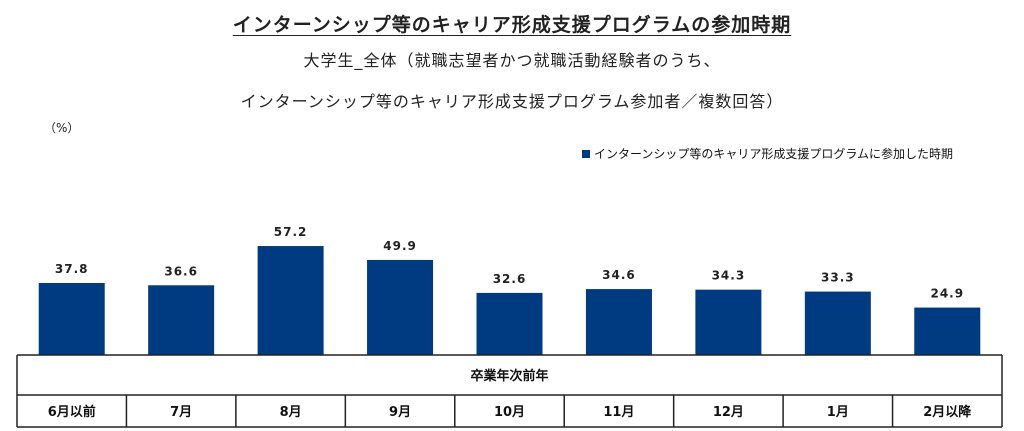 This screenshot has width=1024, height=431. What do you see at coordinates (72, 412) in the screenshot?
I see `category-label-1: 6月以前` at bounding box center [72, 412].